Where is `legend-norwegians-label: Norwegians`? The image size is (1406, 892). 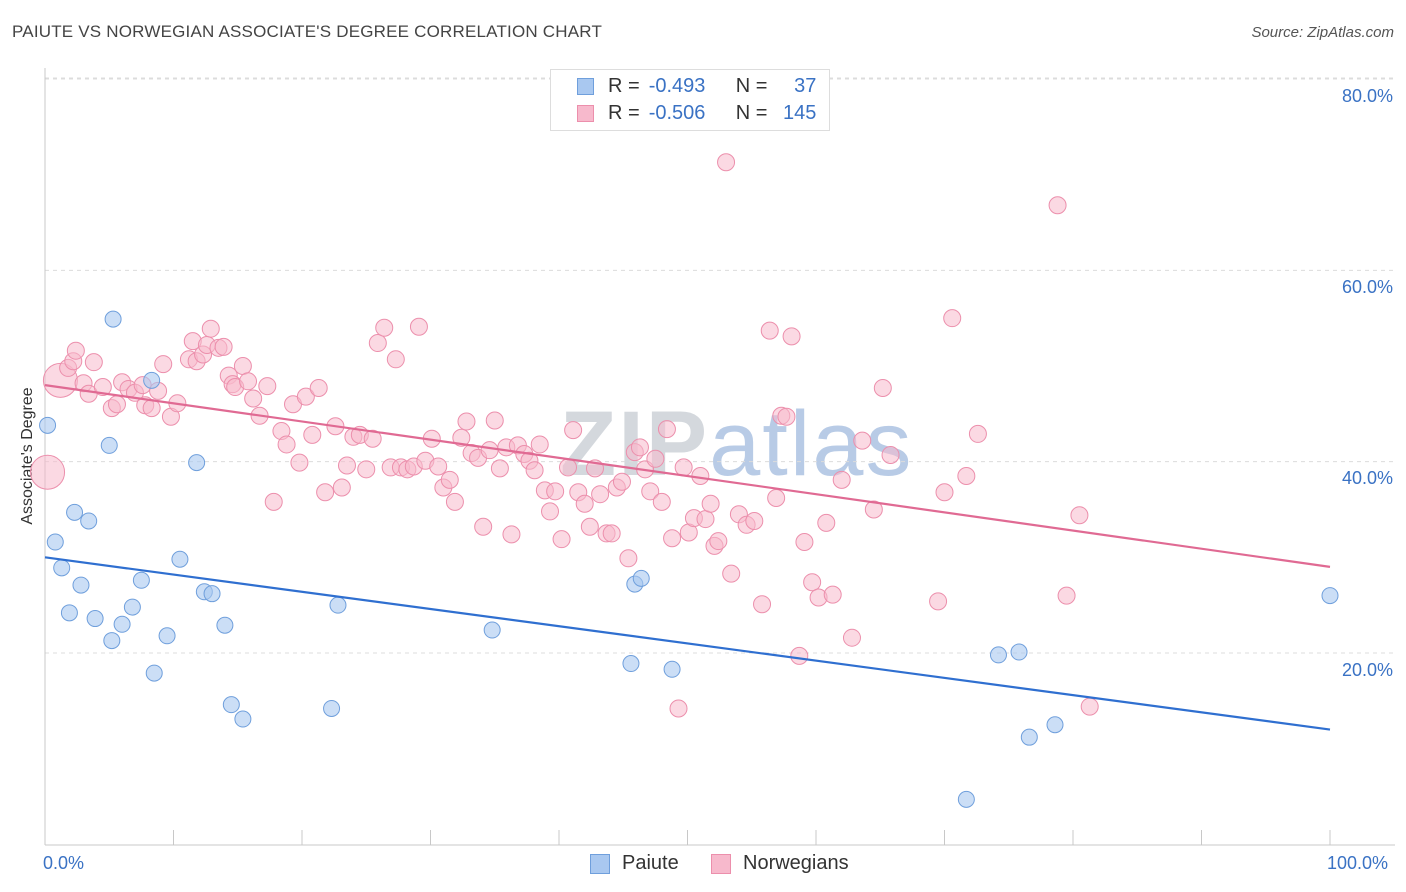 legend-norwegians-label: Norwegians is located at coordinates (796, 863).